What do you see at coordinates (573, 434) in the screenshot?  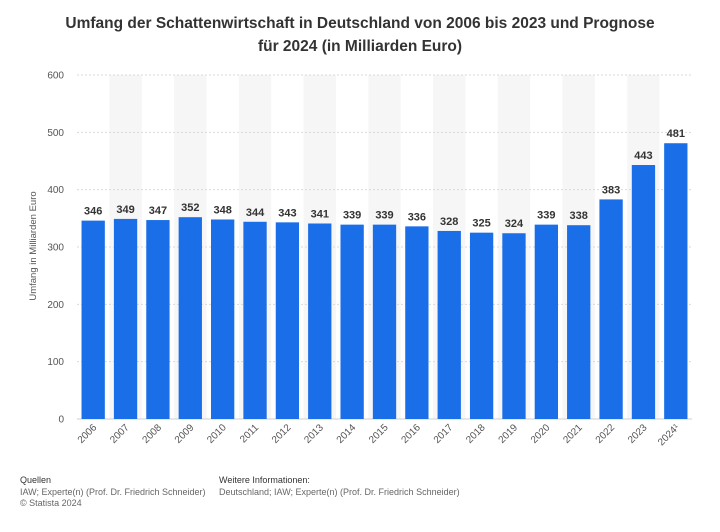 I see `x-tick-label: 2021` at bounding box center [573, 434].